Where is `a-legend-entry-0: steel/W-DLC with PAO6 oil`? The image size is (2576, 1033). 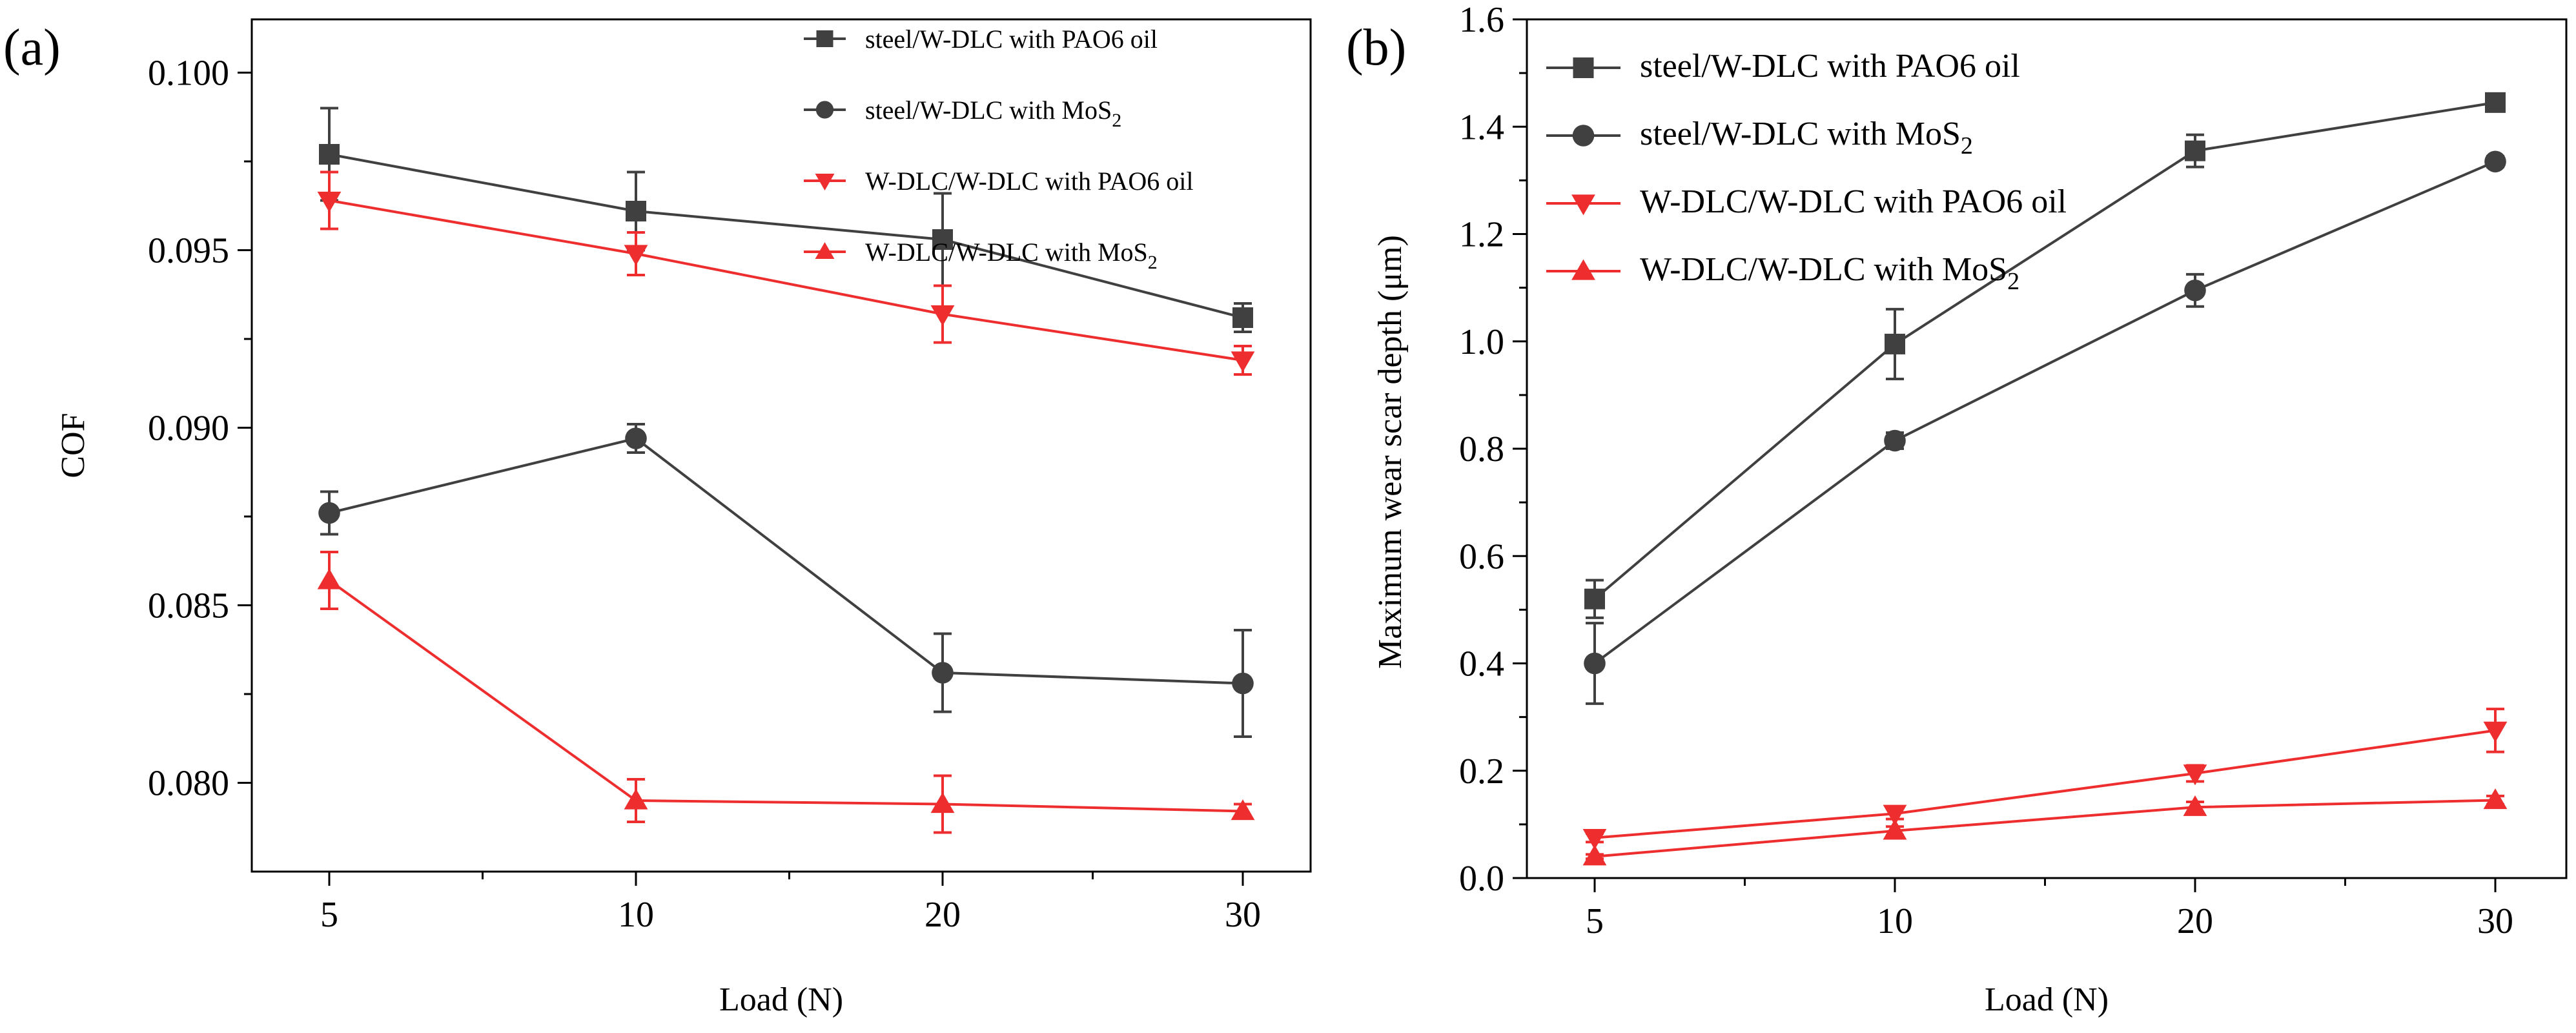
a-legend-entry-0: steel/W-DLC with PAO6 oil is located at coordinates (981, 39).